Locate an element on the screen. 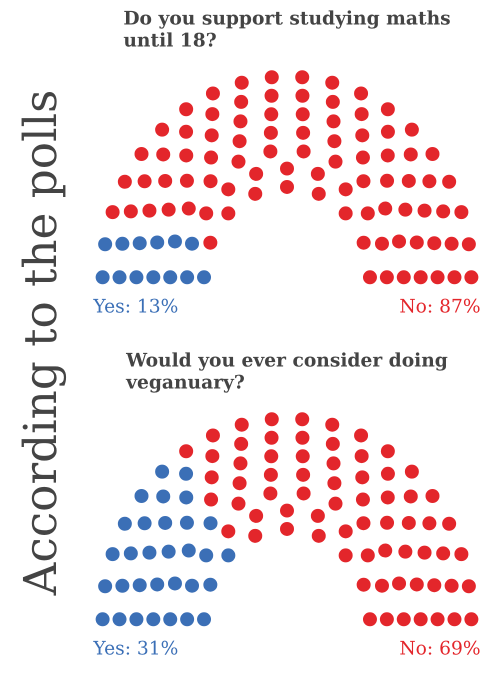 The image size is (501, 685). data-label: Yes: 31% is located at coordinates (135, 649).